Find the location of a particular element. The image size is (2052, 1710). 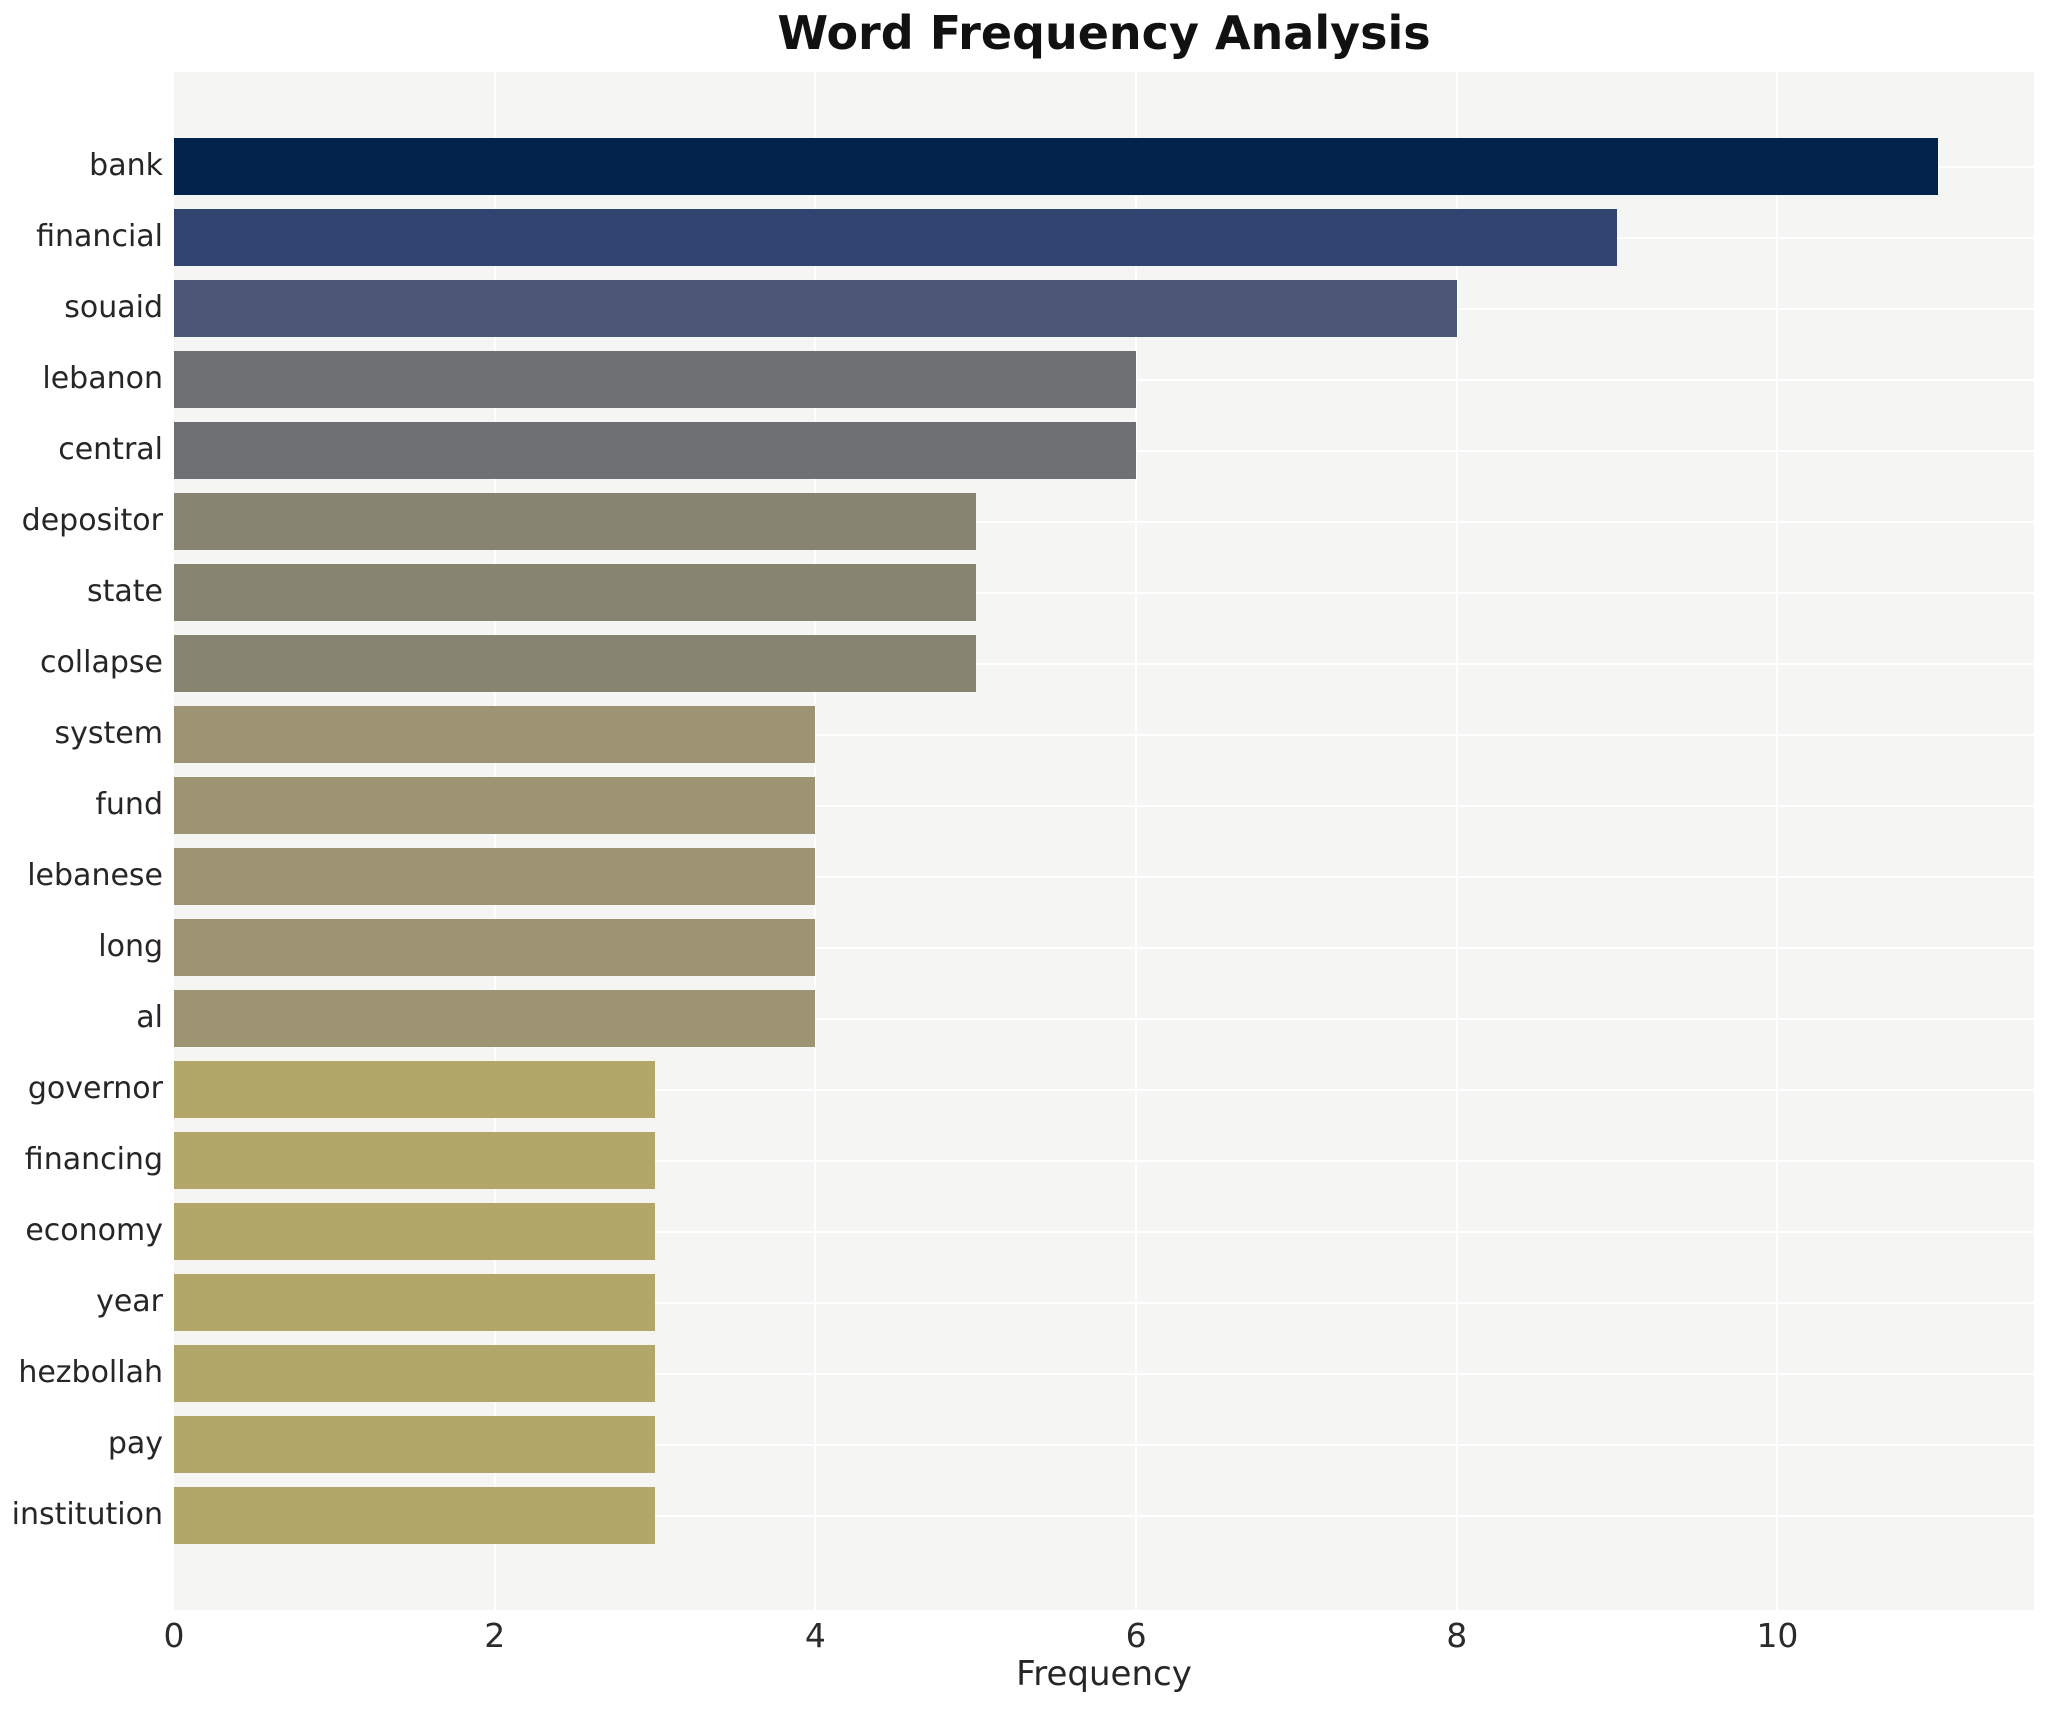

bar-row: fund is located at coordinates (1064, 805).